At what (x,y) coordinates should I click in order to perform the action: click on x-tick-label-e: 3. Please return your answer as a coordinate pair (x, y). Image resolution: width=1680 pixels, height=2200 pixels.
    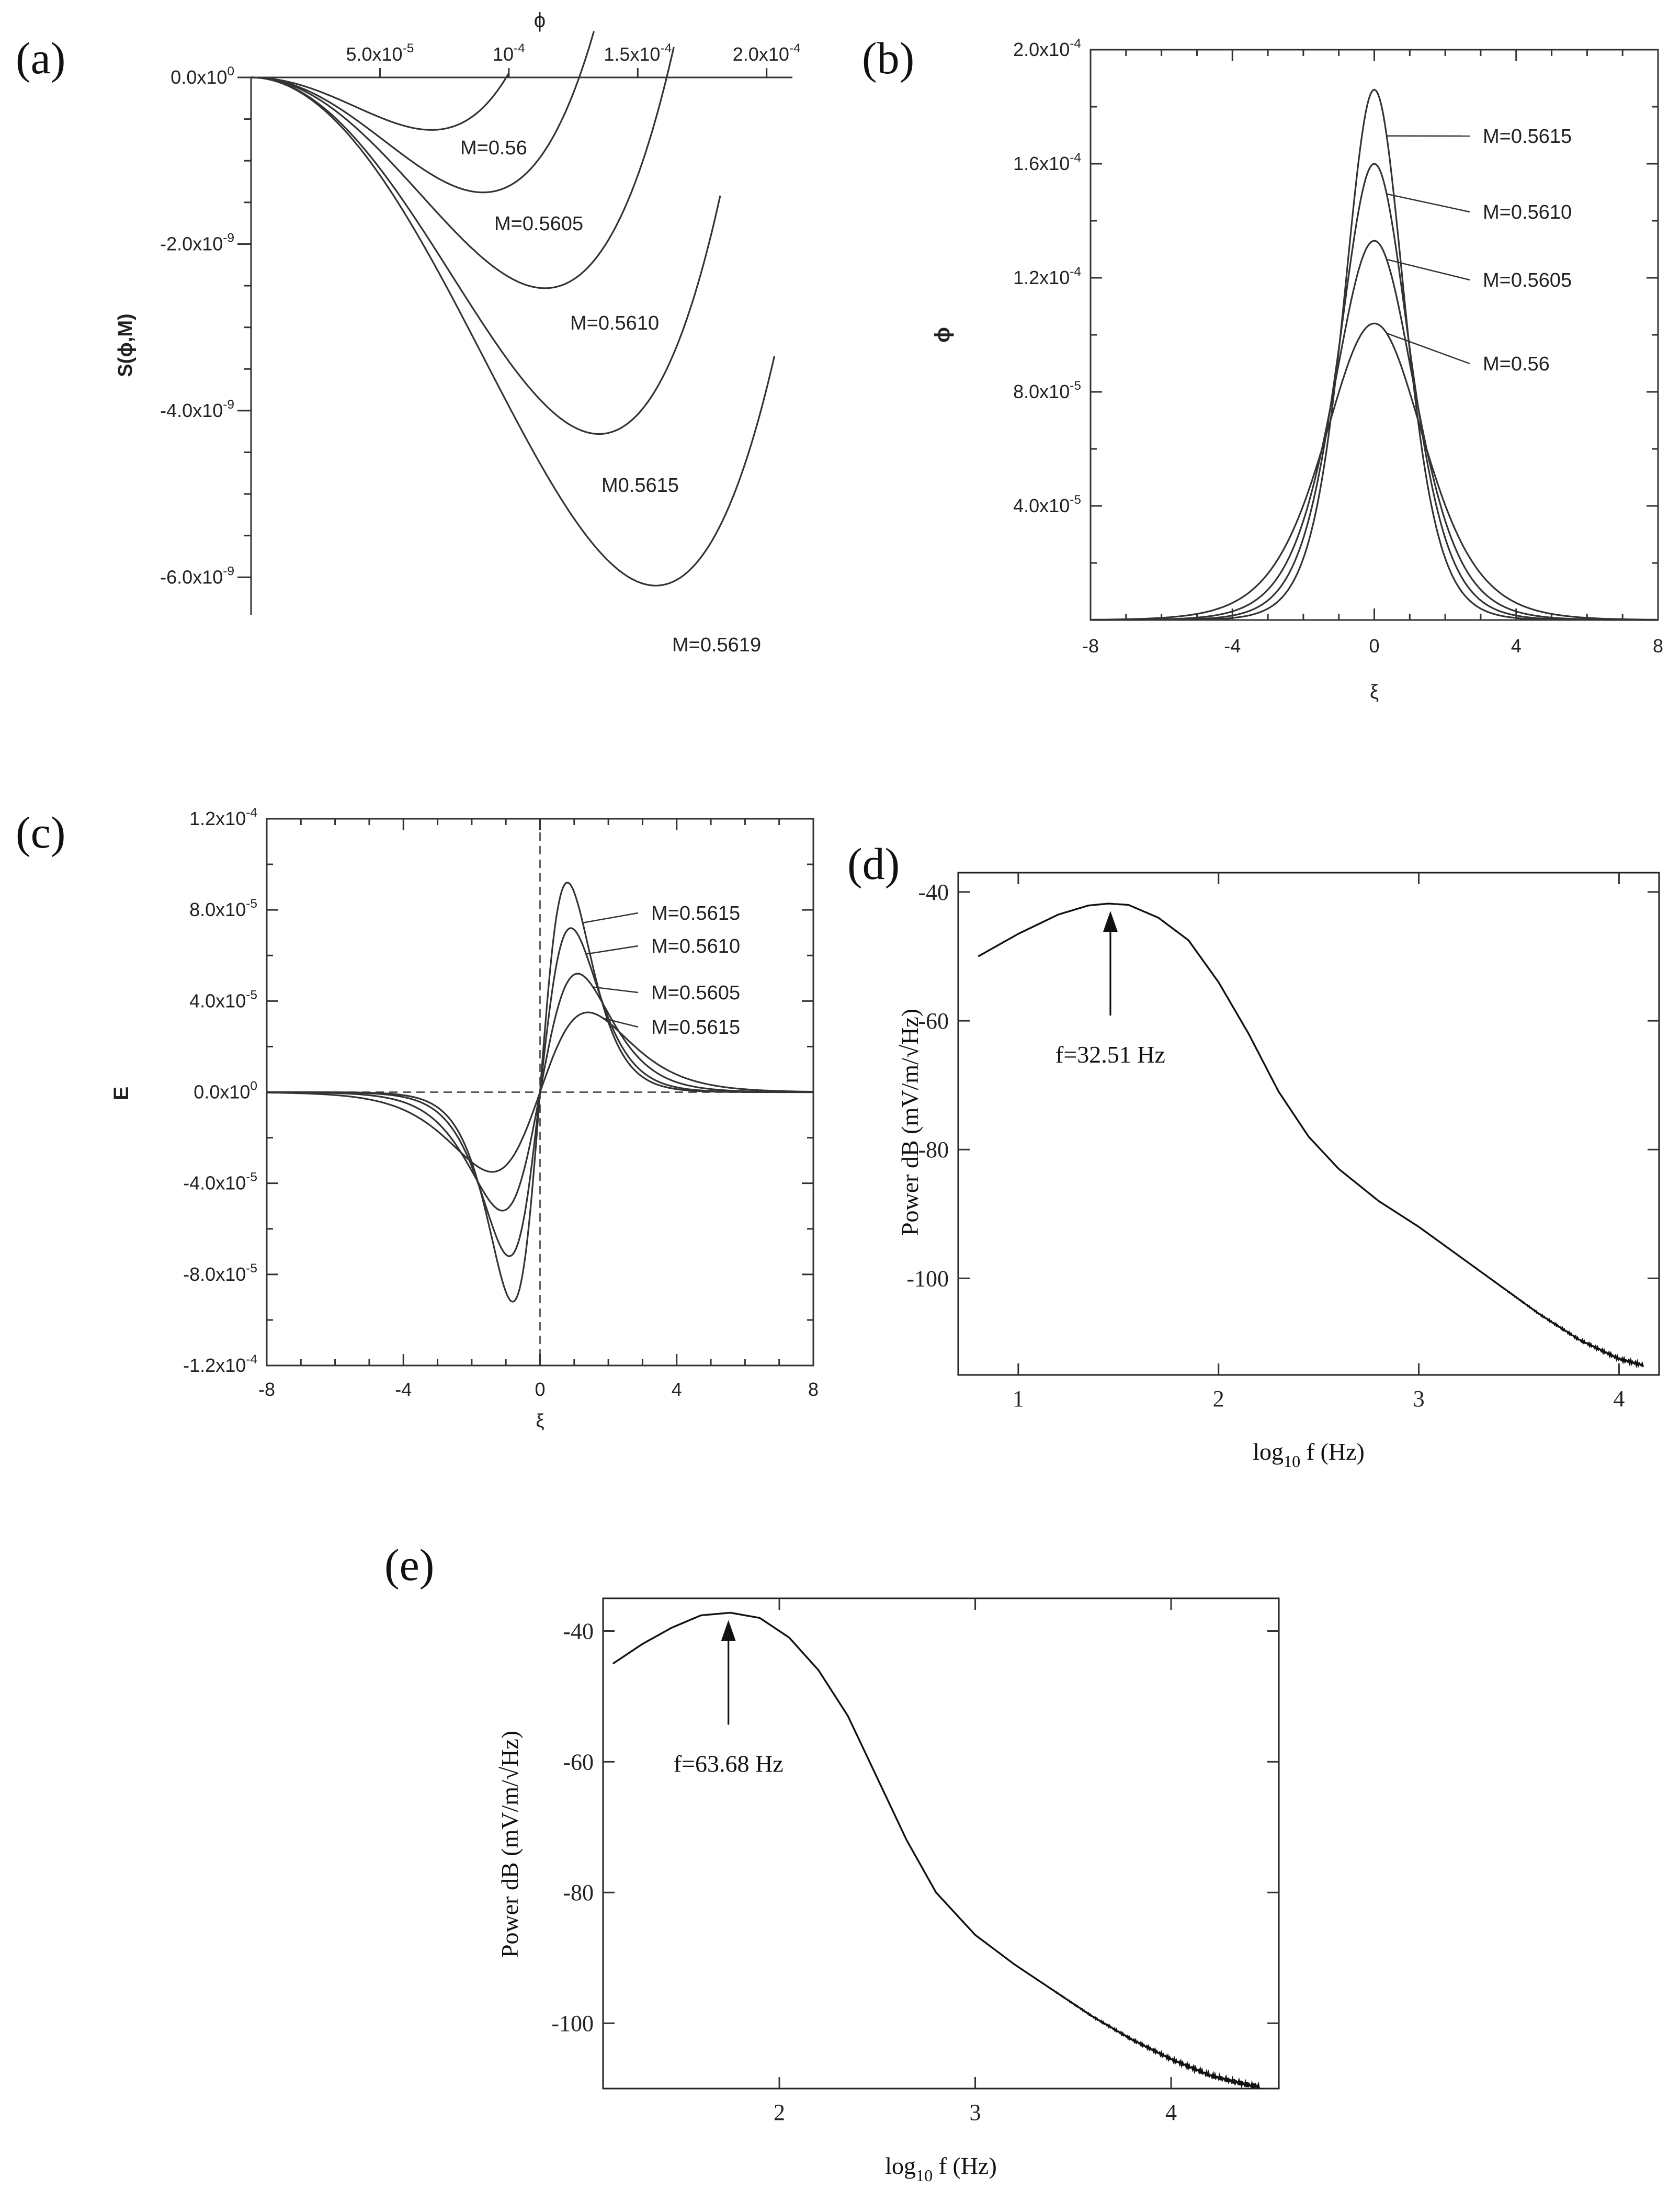
    Looking at the image, I should click on (975, 2112).